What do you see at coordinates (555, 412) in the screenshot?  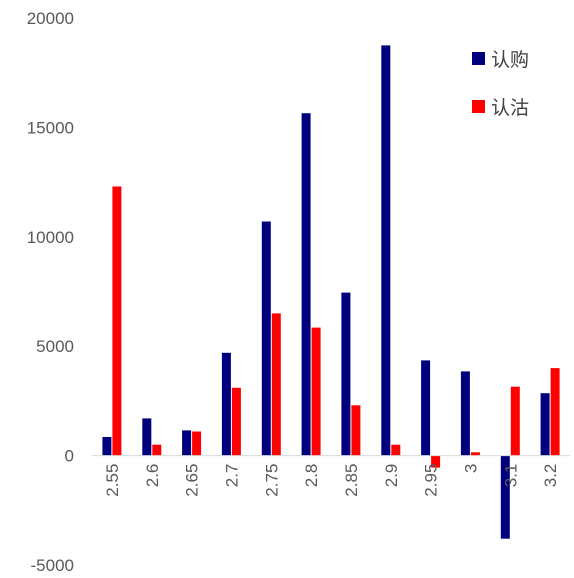 I see `bar-put-3.2` at bounding box center [555, 412].